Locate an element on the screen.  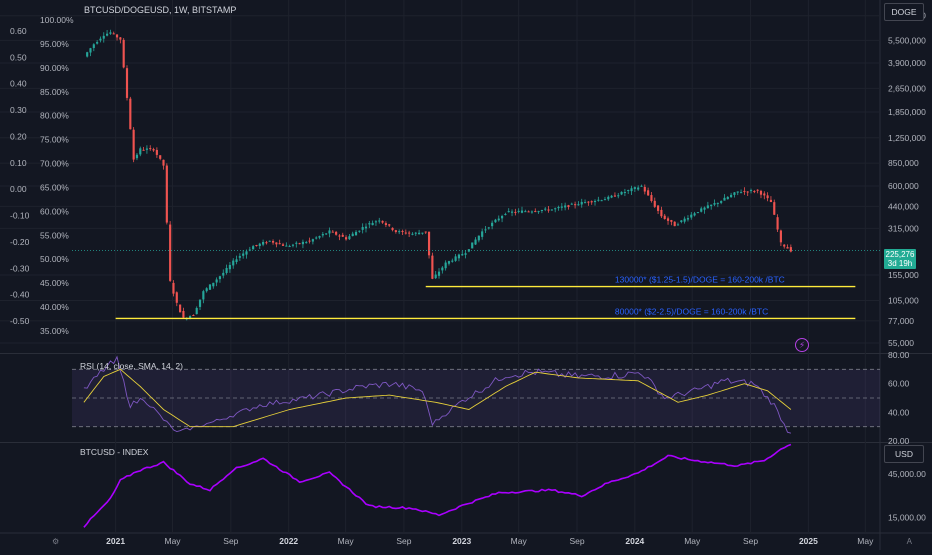
index-currency-selector: USD is located at coordinates (904, 454).